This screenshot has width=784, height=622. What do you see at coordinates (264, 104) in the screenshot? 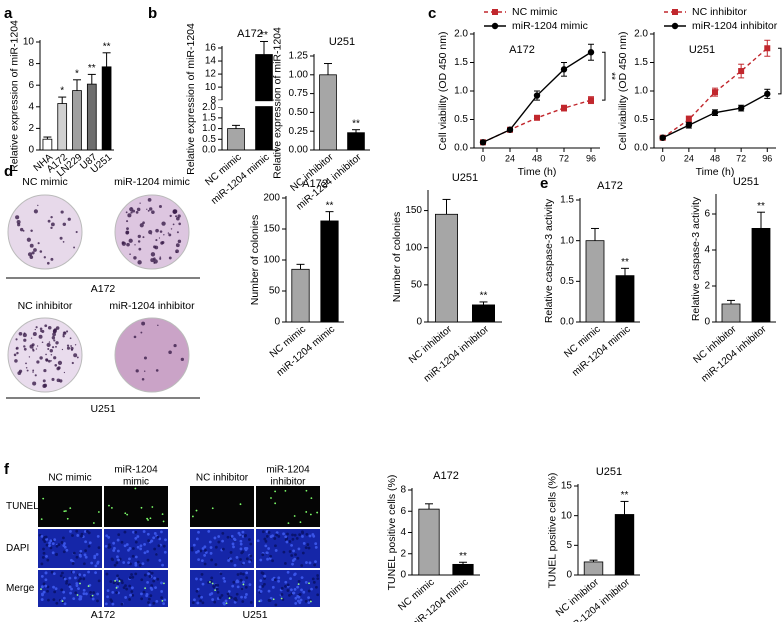
I see `bar-break` at bounding box center [264, 104].